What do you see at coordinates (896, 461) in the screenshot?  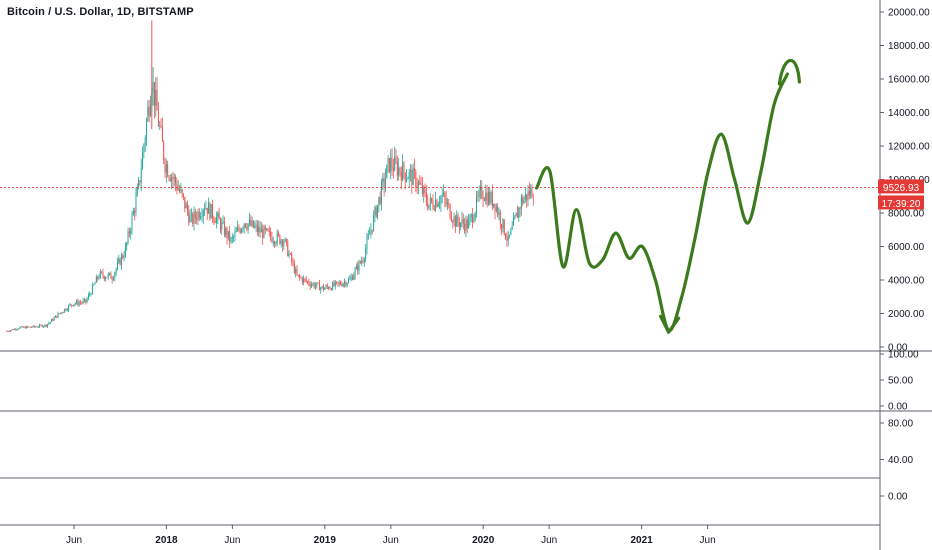 I see `indicator2-axis-ticks: 0.00 40.00 80.00` at bounding box center [896, 461].